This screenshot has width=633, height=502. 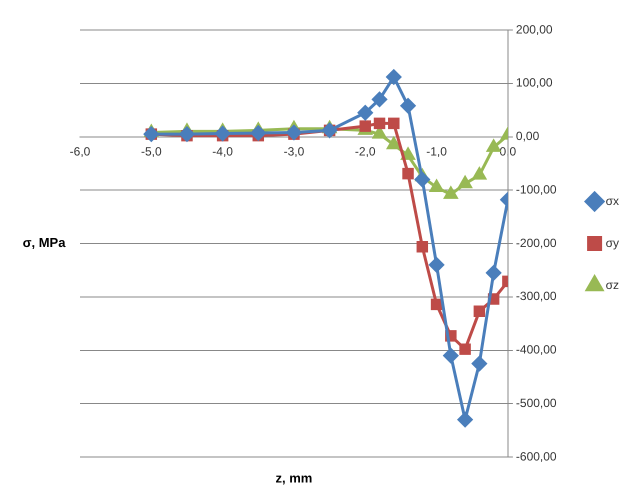 What do you see at coordinates (80, 151) in the screenshot?
I see `x-tick-label: -6,0` at bounding box center [80, 151].